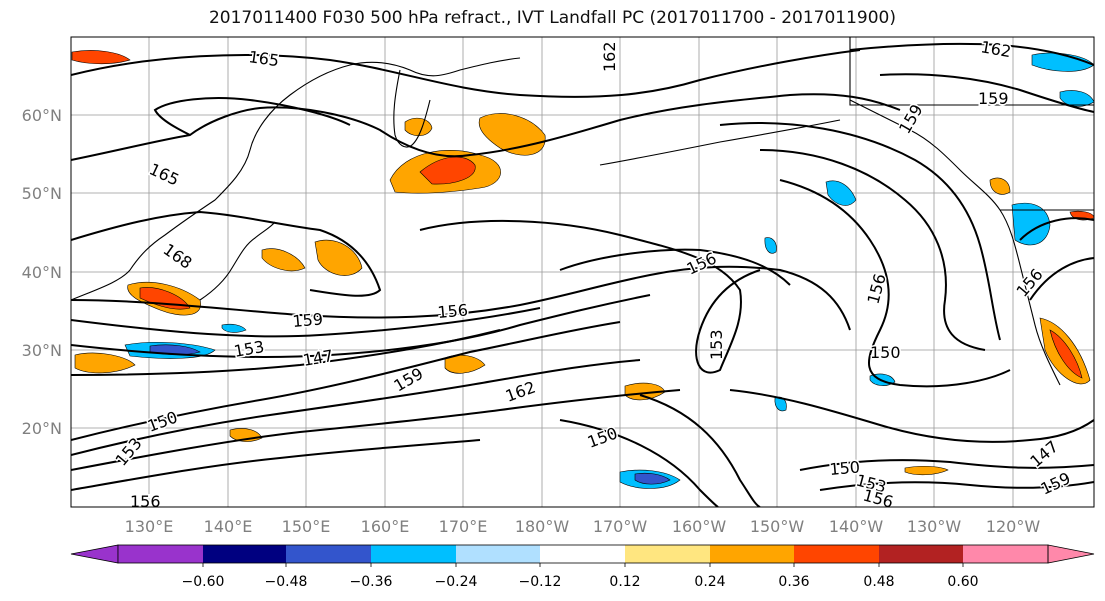 The image size is (1105, 601). What do you see at coordinates (709, 582) in the screenshot?
I see `colorbar-tick-label: 0.24` at bounding box center [709, 582].